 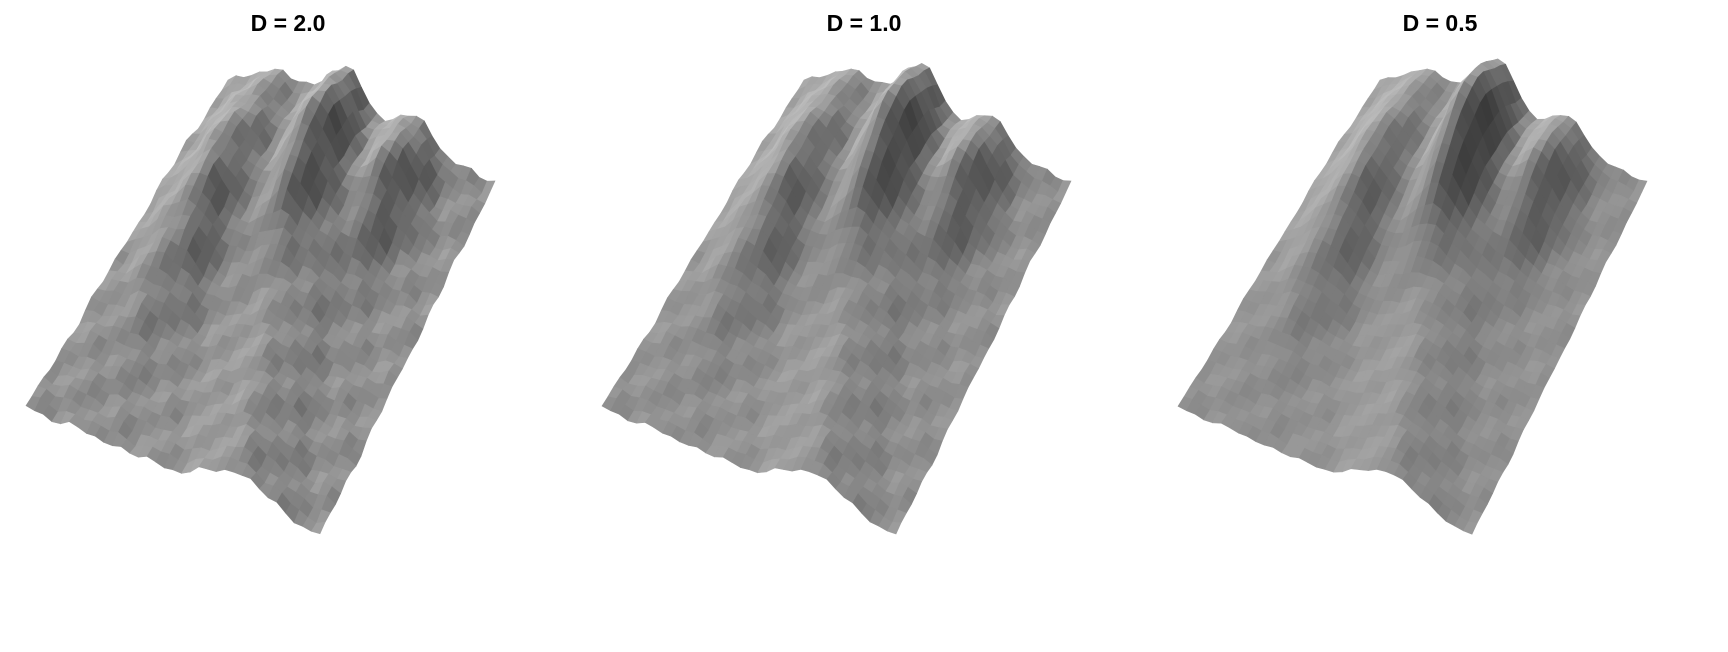 What do you see at coordinates (864, 23) in the screenshot?
I see `panel-title: D = 1.0` at bounding box center [864, 23].